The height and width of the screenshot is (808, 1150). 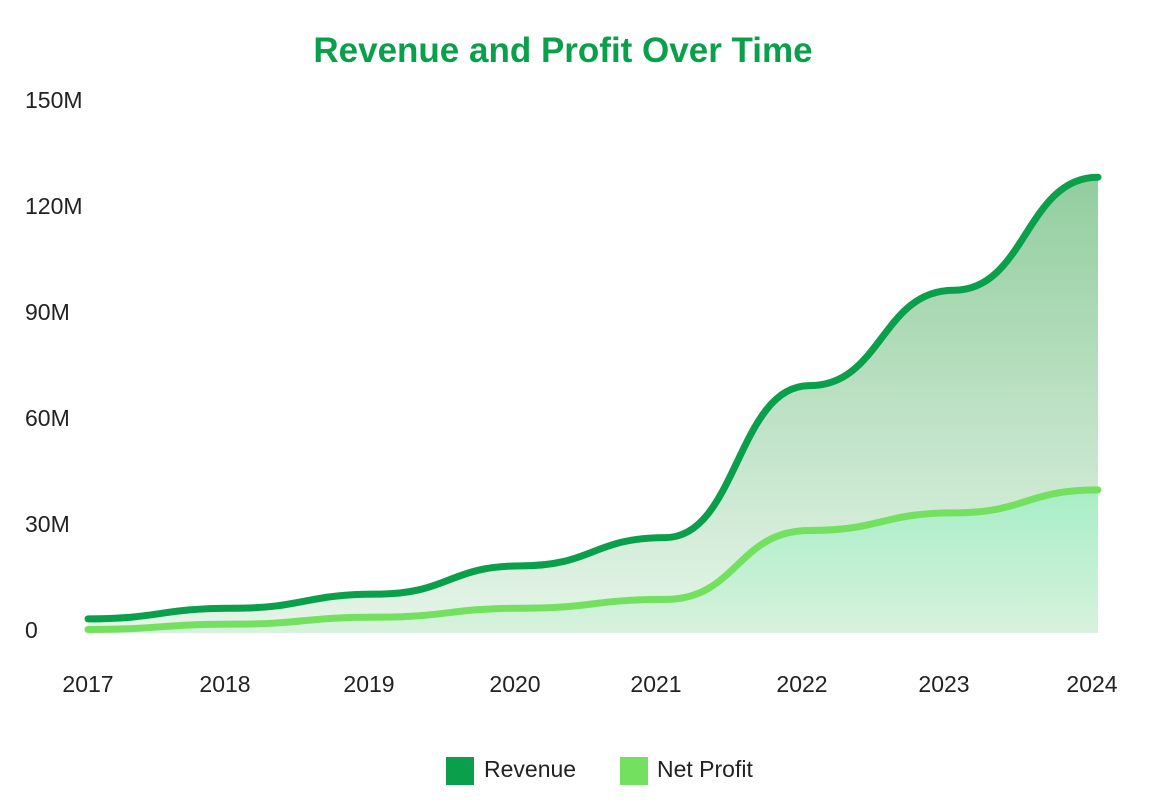 I want to click on x-tick-label: 2018, so click(x=224, y=684).